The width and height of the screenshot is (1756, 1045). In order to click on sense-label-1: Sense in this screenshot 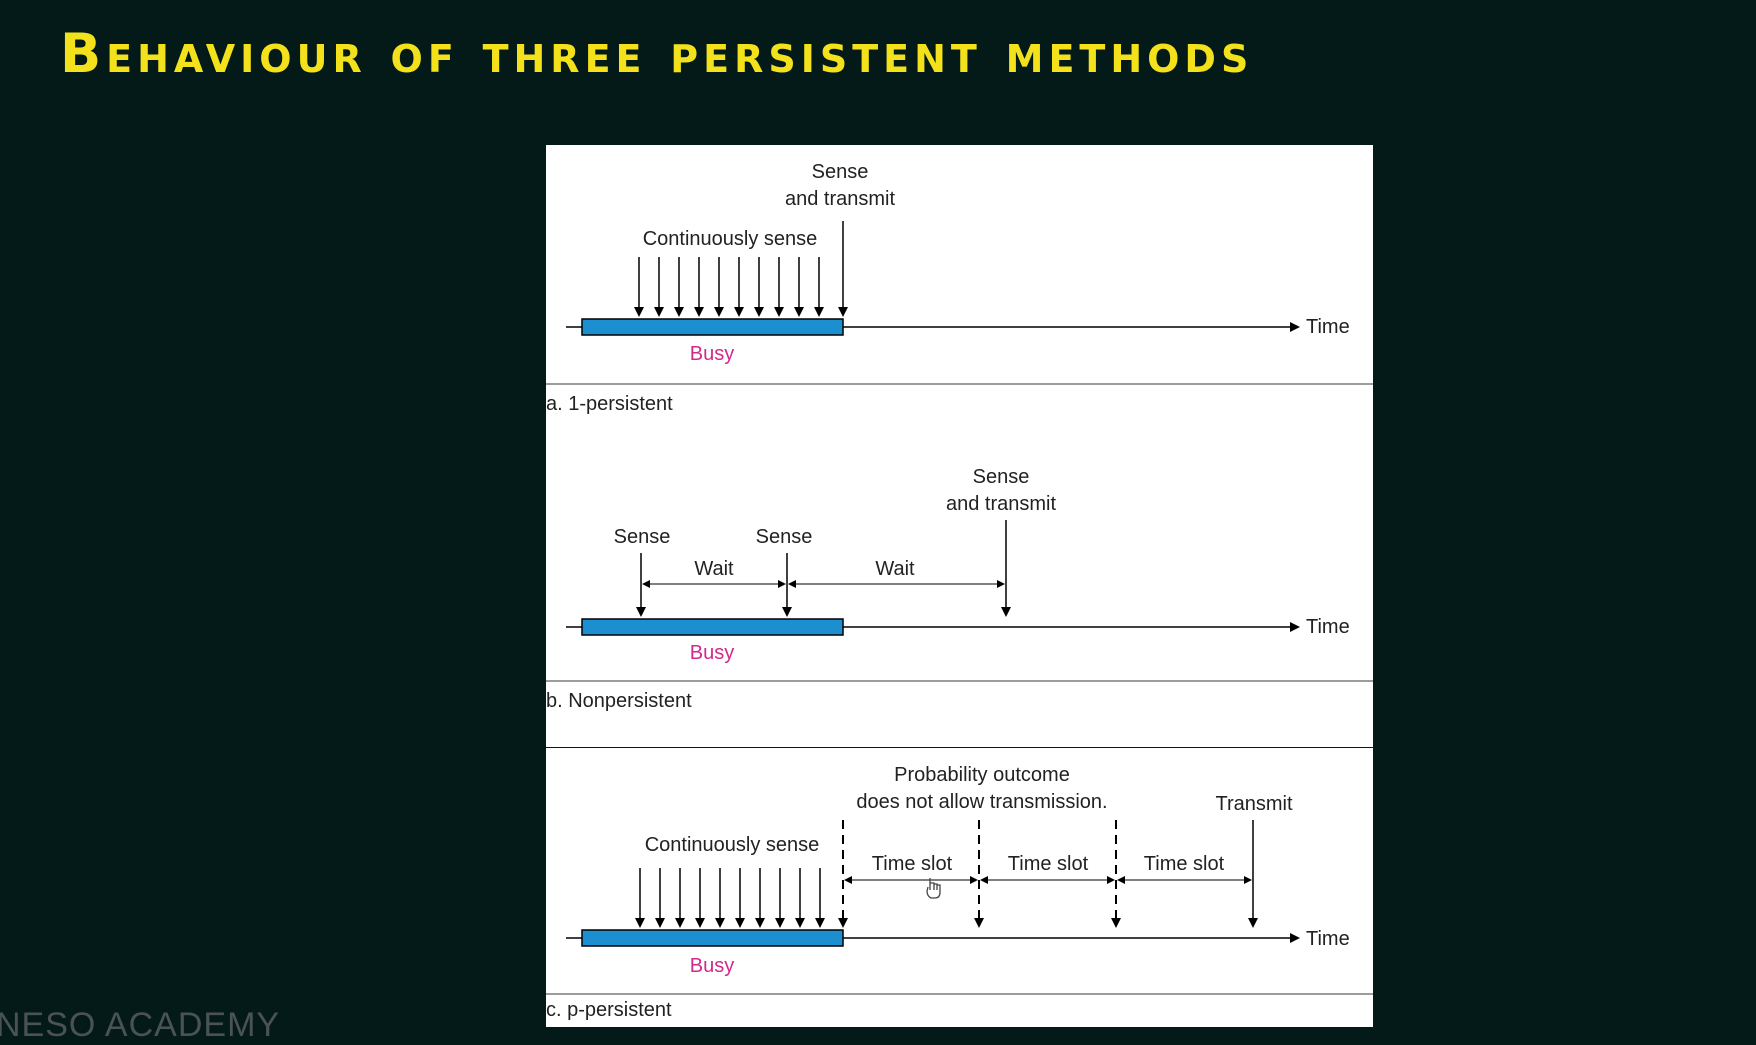, I will do `click(642, 537)`.